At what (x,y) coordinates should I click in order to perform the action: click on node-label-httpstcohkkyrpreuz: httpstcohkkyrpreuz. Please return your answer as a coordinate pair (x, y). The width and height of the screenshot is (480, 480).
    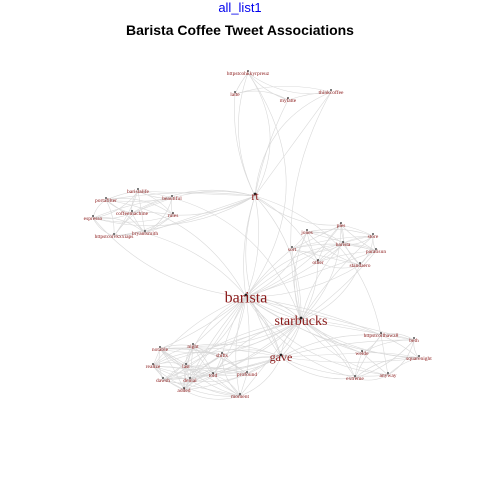
    Looking at the image, I should click on (248, 74).